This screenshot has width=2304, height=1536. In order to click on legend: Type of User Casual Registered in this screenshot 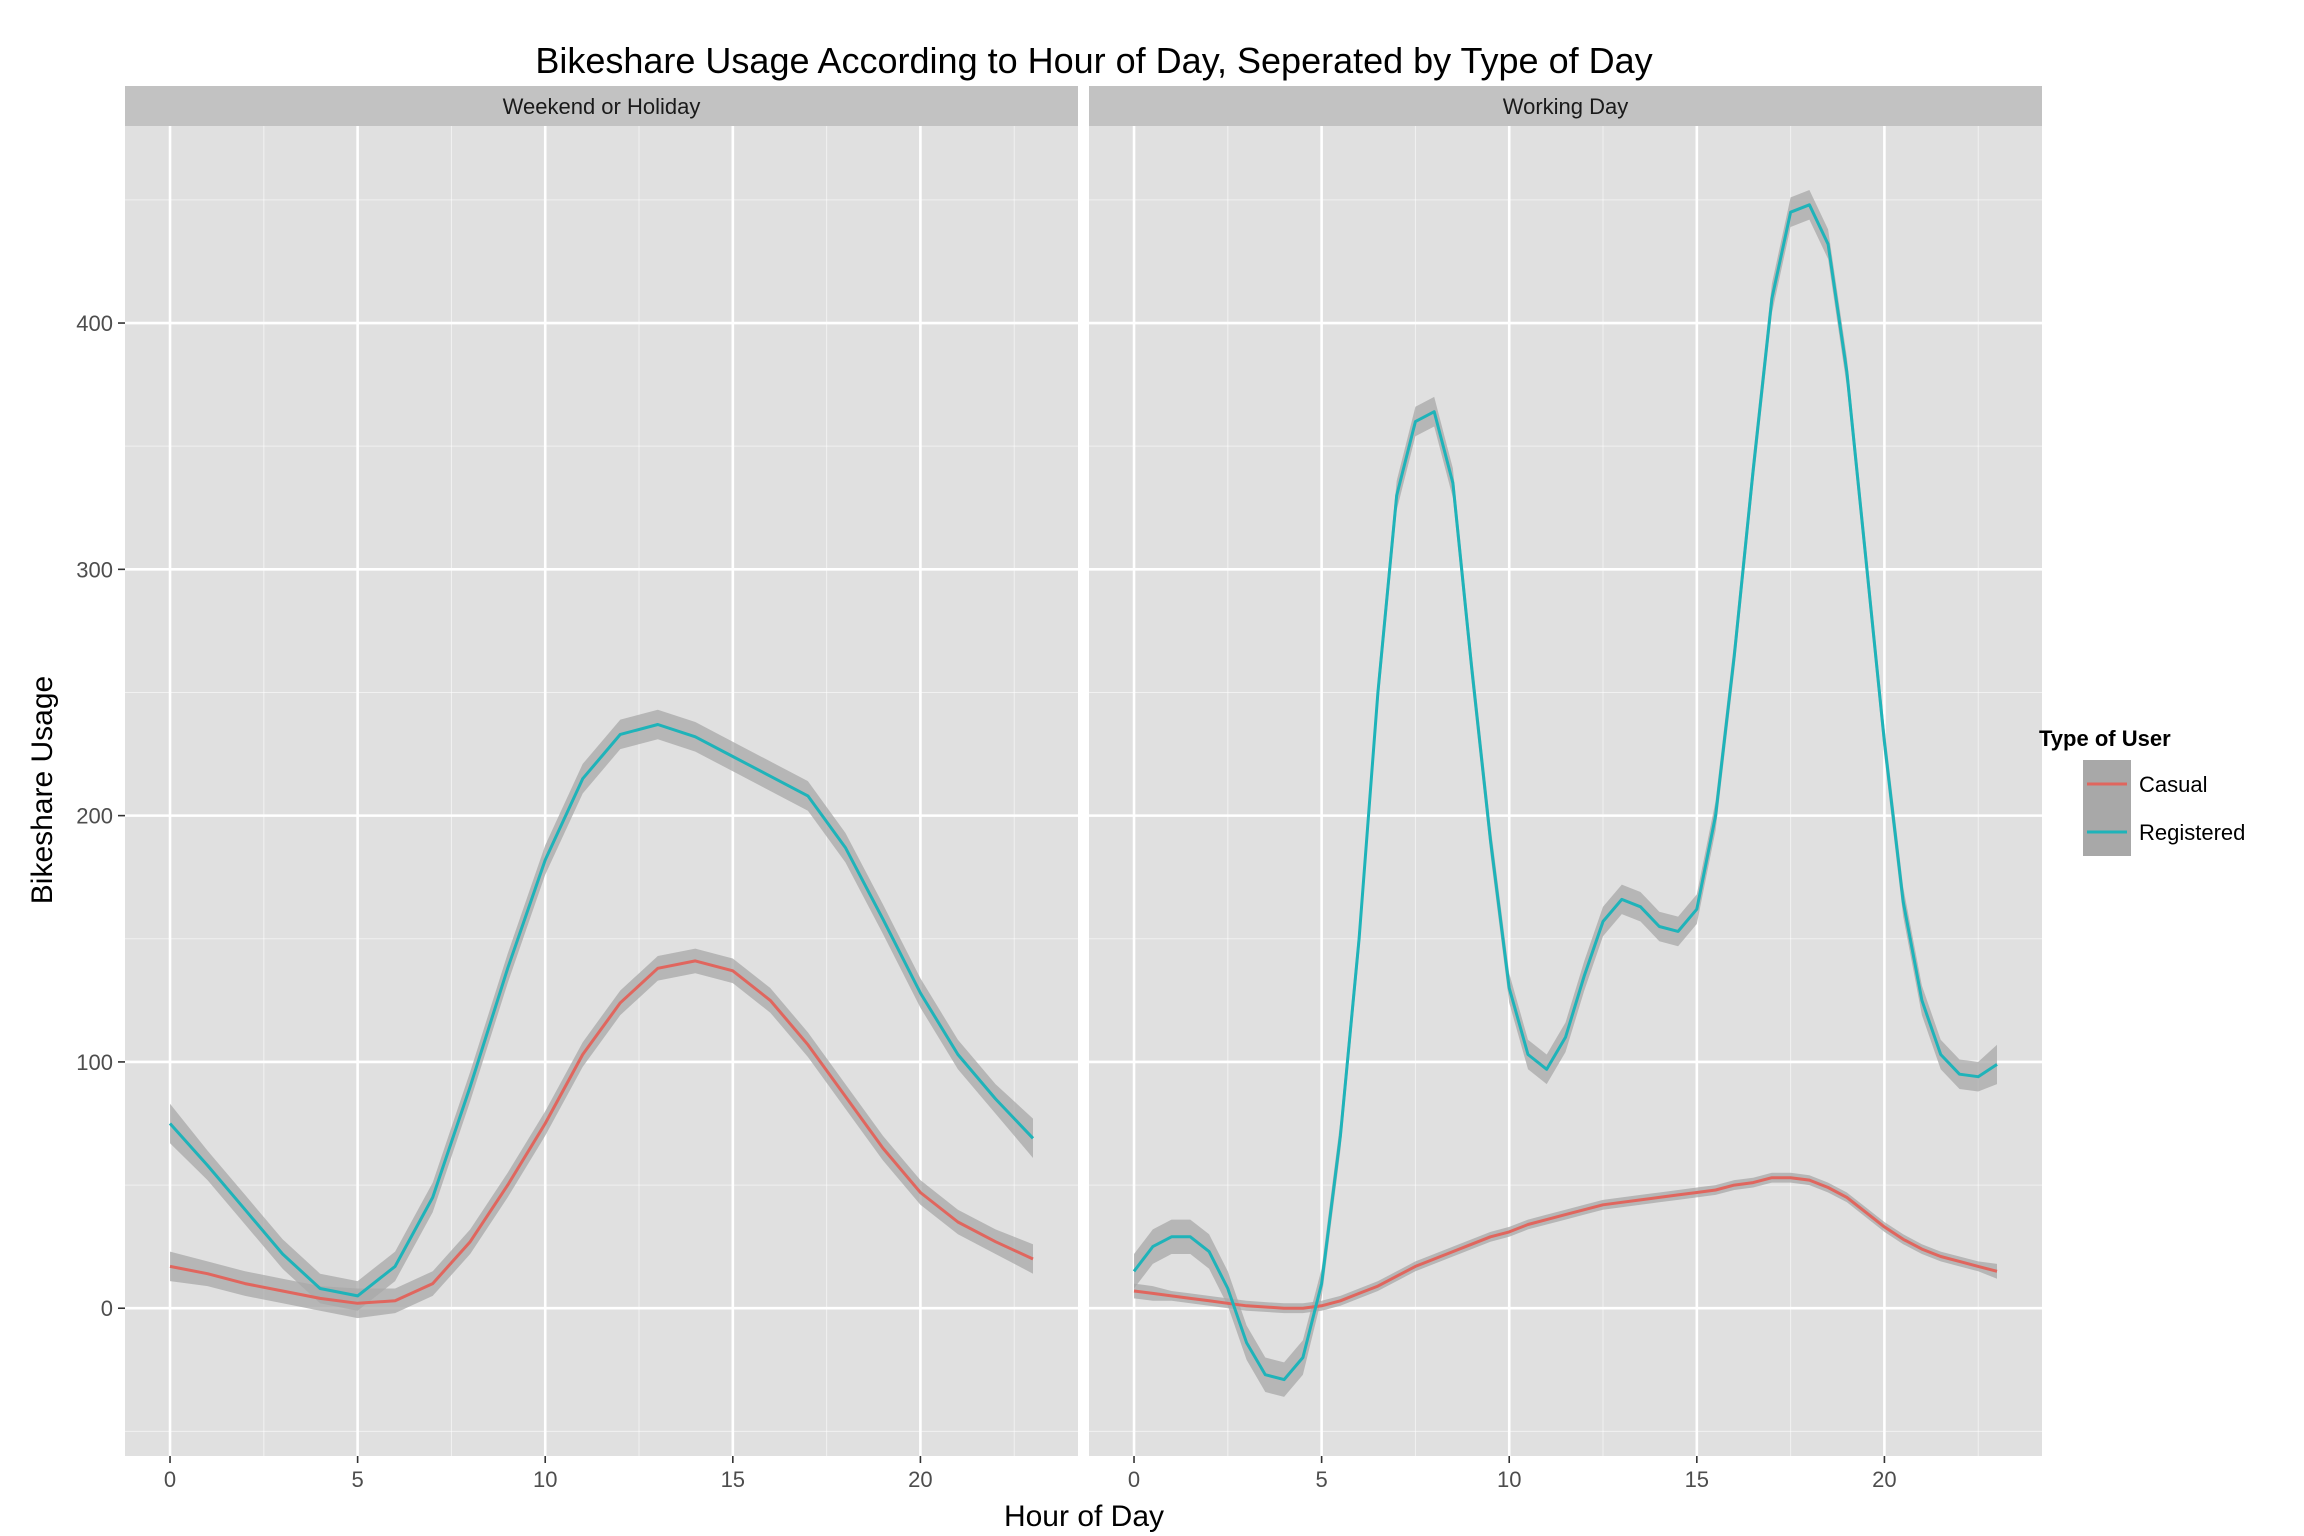, I will do `click(2142, 791)`.